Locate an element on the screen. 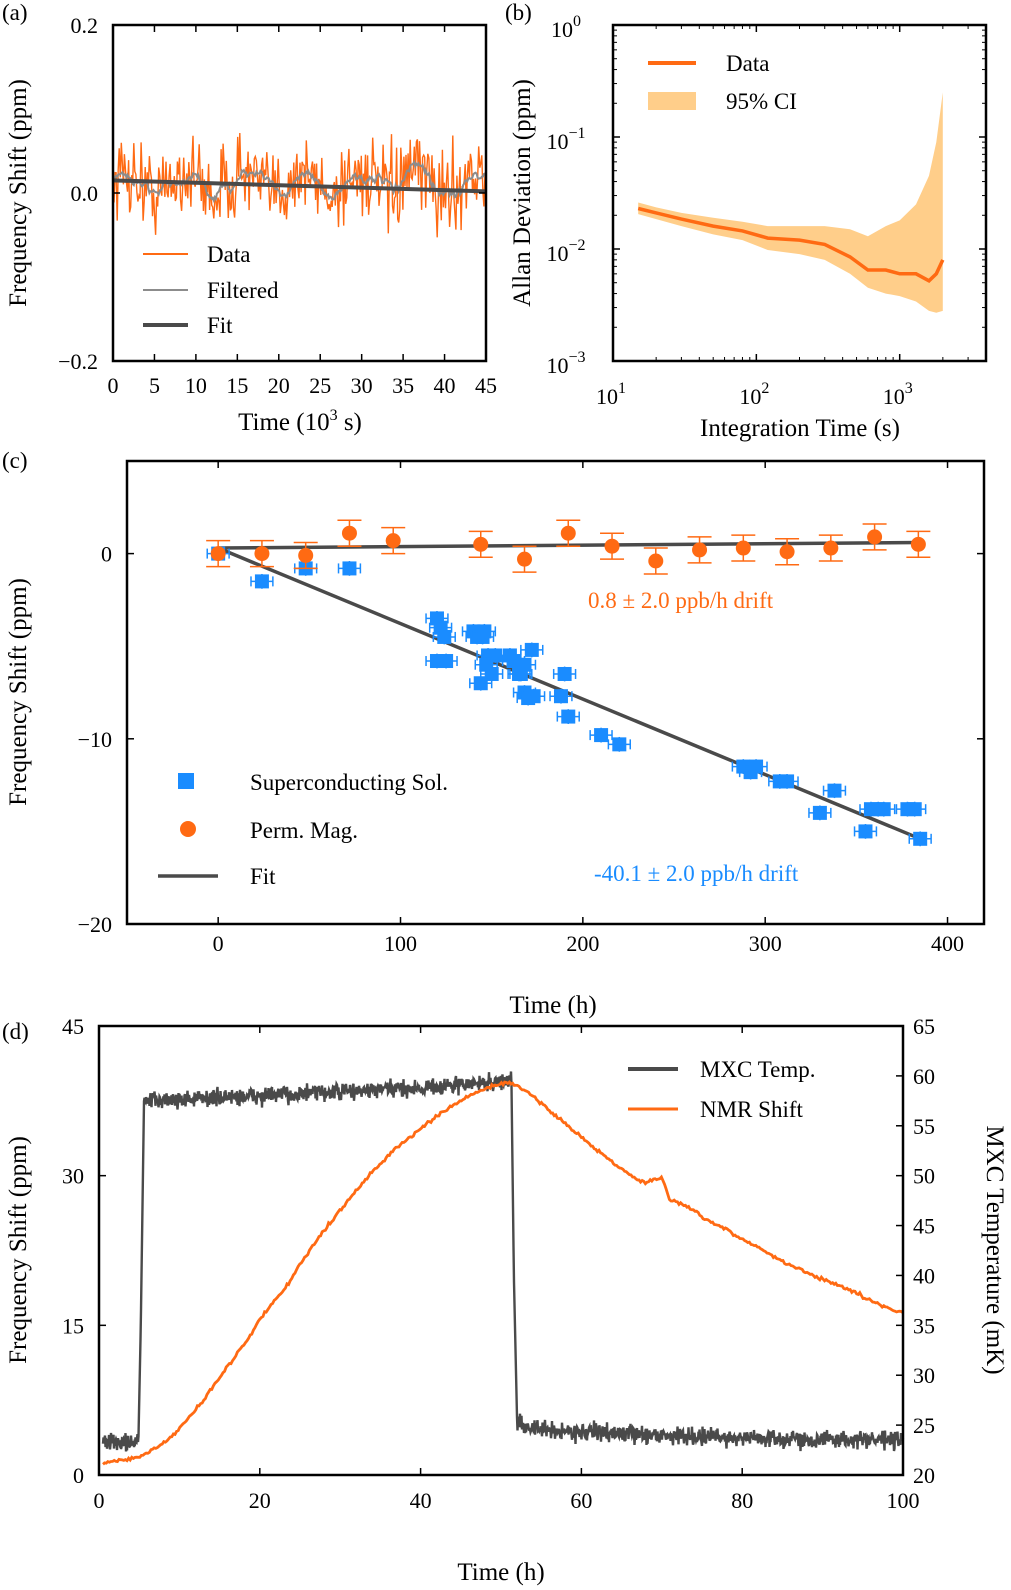 Image resolution: width=1011 pixels, height=1590 pixels. legend-pm-label: Perm. Mag. is located at coordinates (304, 830).